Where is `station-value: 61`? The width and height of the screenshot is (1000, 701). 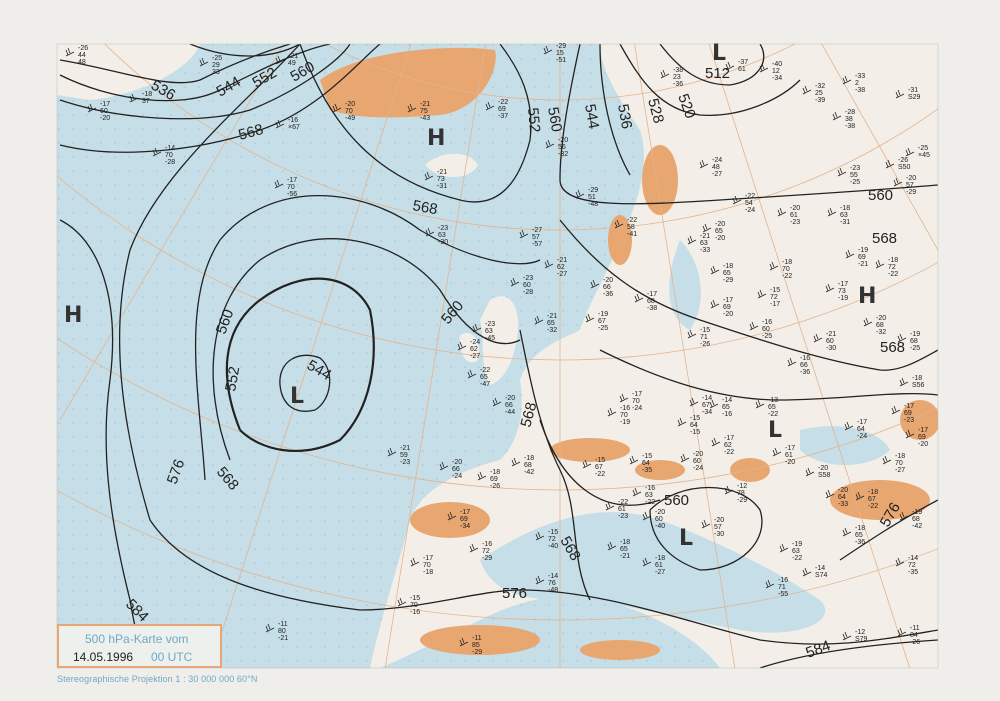 station-value: 61 is located at coordinates (659, 565).